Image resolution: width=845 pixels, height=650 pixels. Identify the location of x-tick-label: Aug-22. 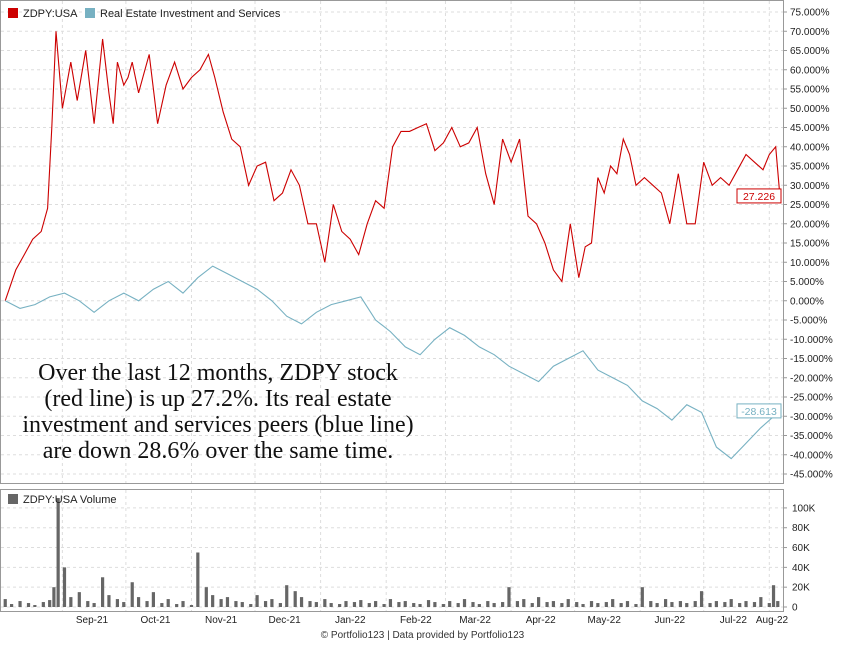
(772, 620).